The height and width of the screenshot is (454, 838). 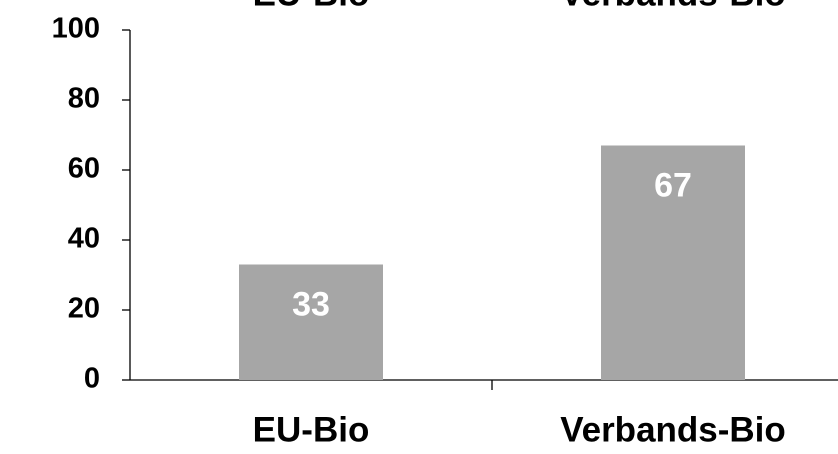 I want to click on y-tick-label: 20, so click(x=84, y=309).